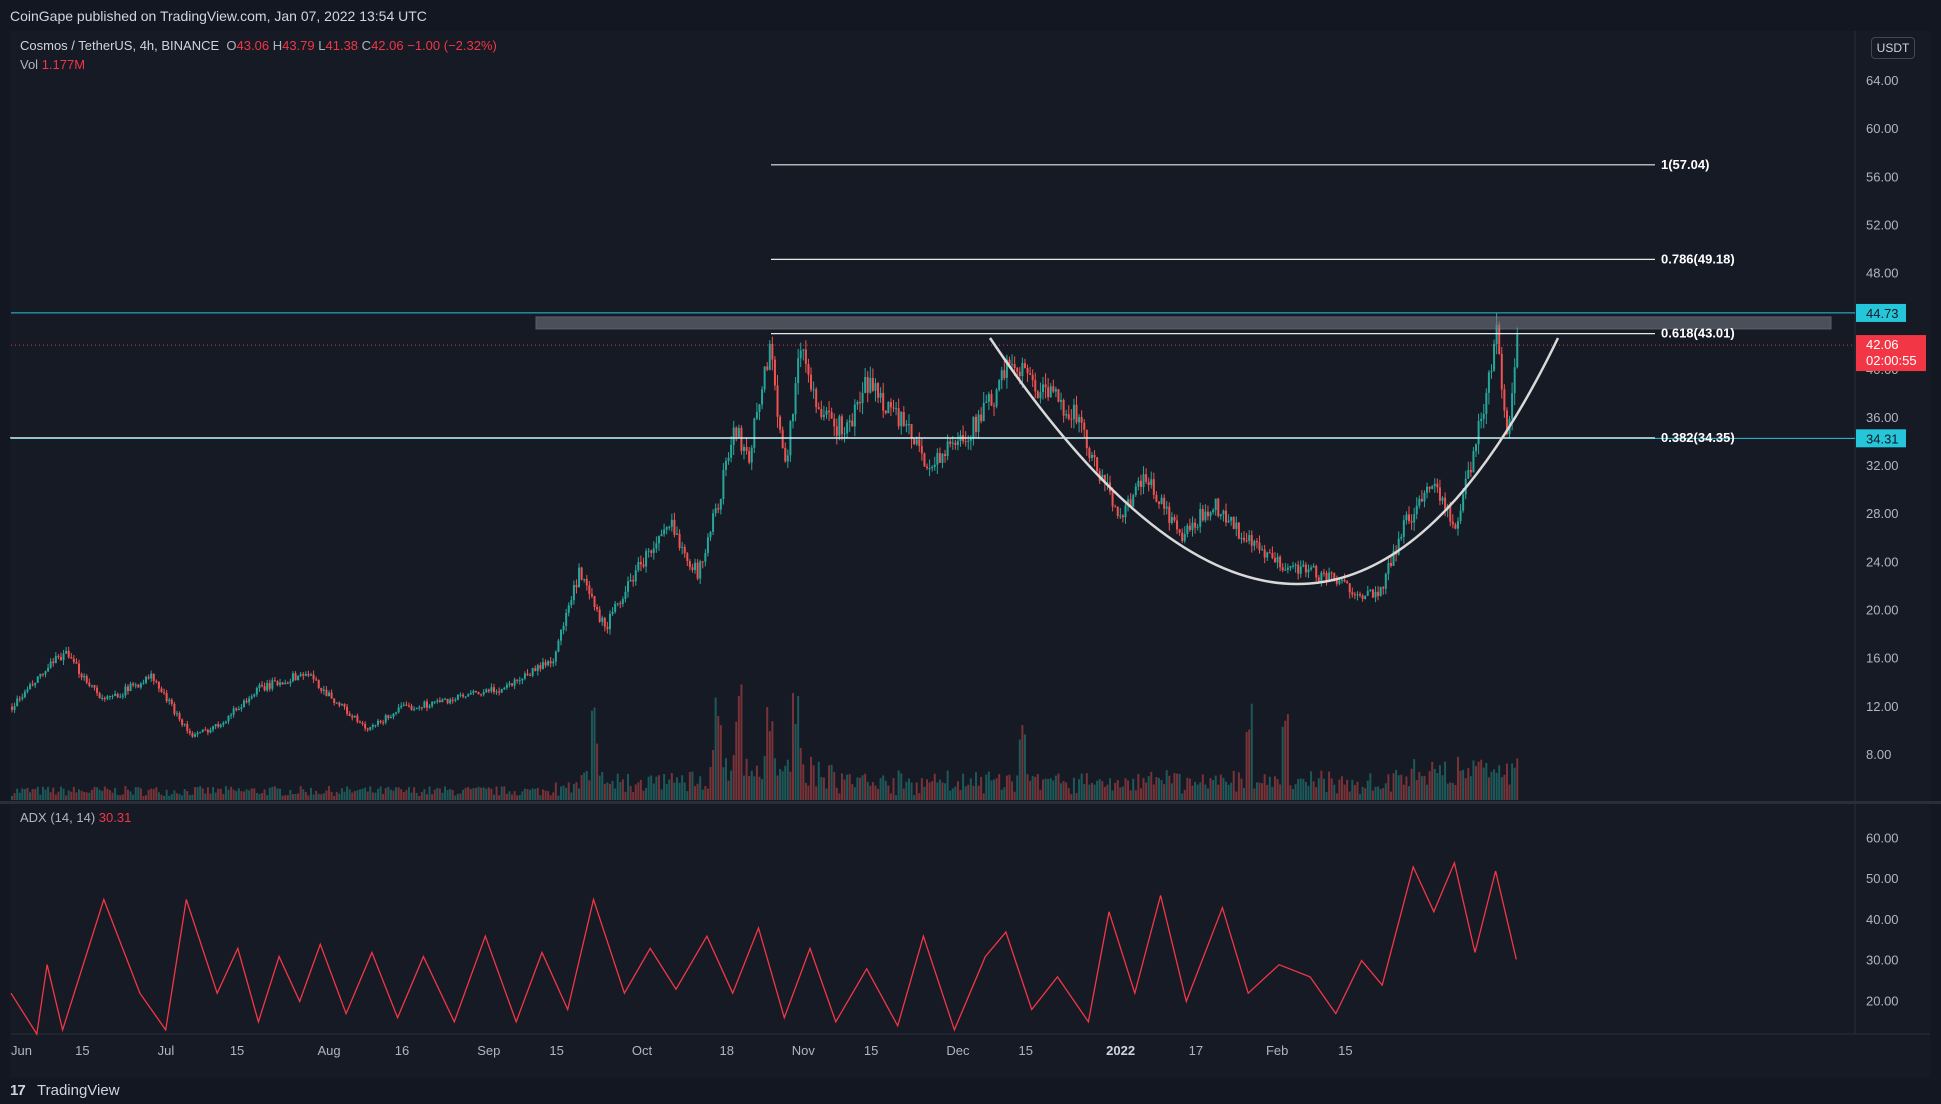 This screenshot has width=1941, height=1104. What do you see at coordinates (328, 1050) in the screenshot?
I see `time-axis-tick: Aug` at bounding box center [328, 1050].